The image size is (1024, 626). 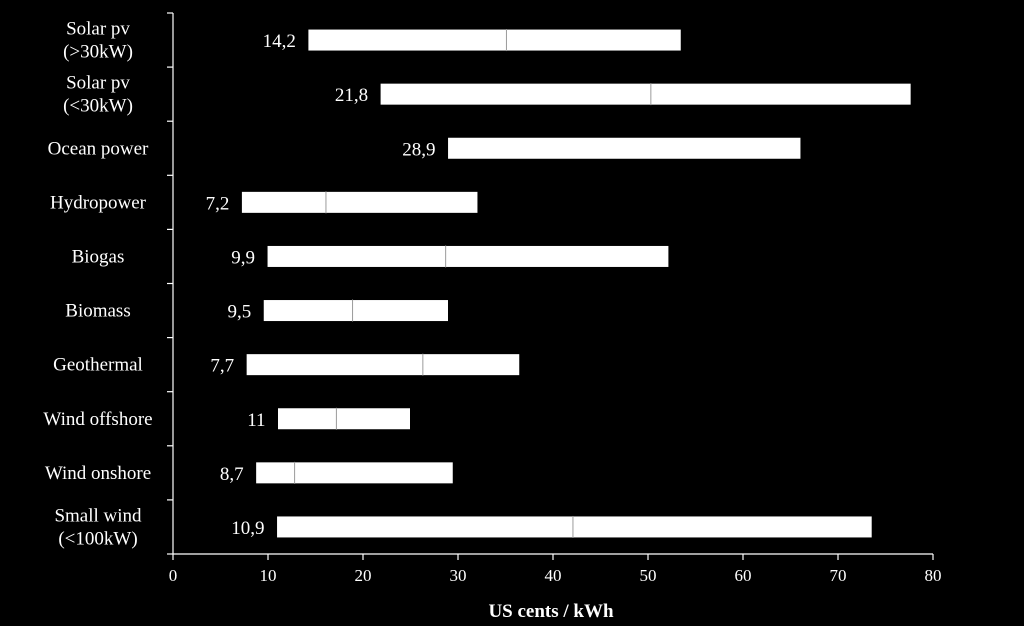 What do you see at coordinates (354, 473) in the screenshot?
I see `range-bar-wind-onshore` at bounding box center [354, 473].